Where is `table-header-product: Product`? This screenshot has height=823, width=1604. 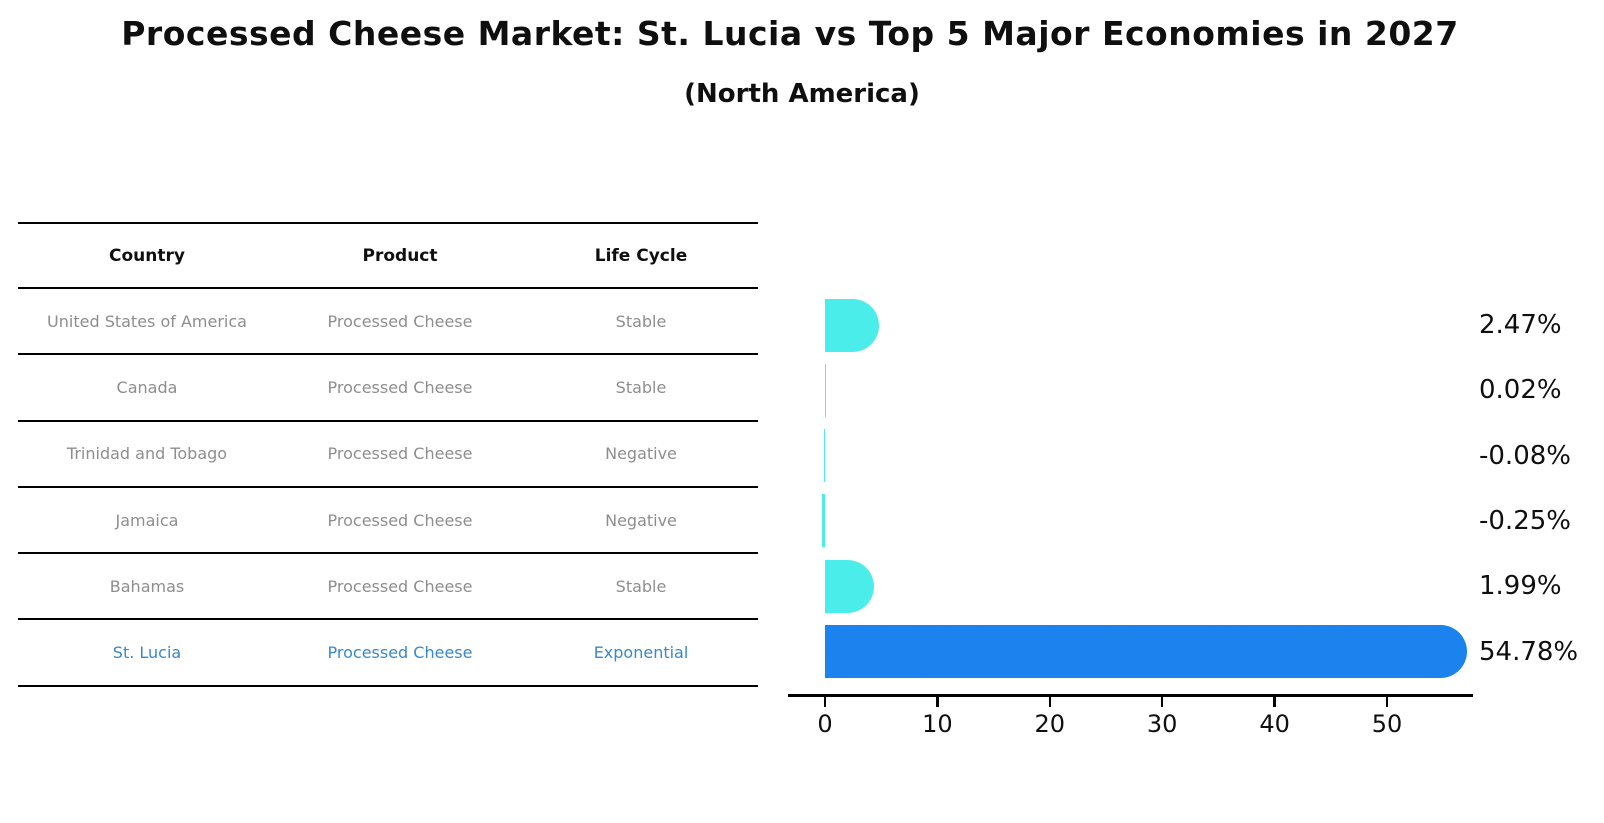 table-header-product: Product is located at coordinates (400, 255).